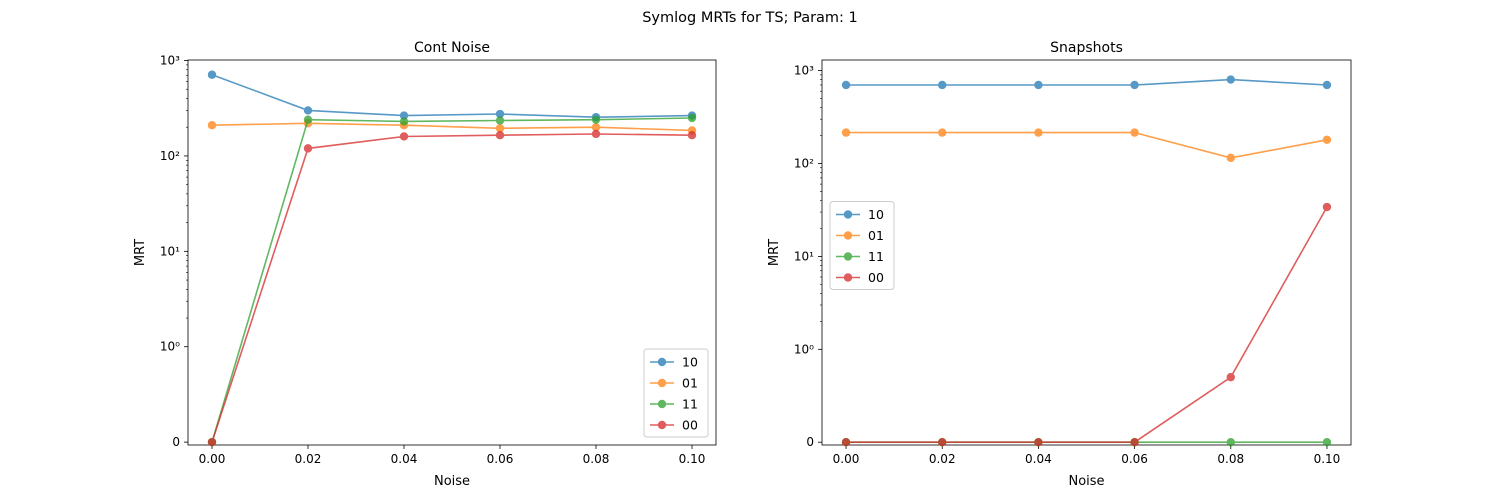 Image resolution: width=1500 pixels, height=504 pixels. What do you see at coordinates (750, 18) in the screenshot?
I see `figure-suptitle: Symlog MRTs for TS; Param: 1` at bounding box center [750, 18].